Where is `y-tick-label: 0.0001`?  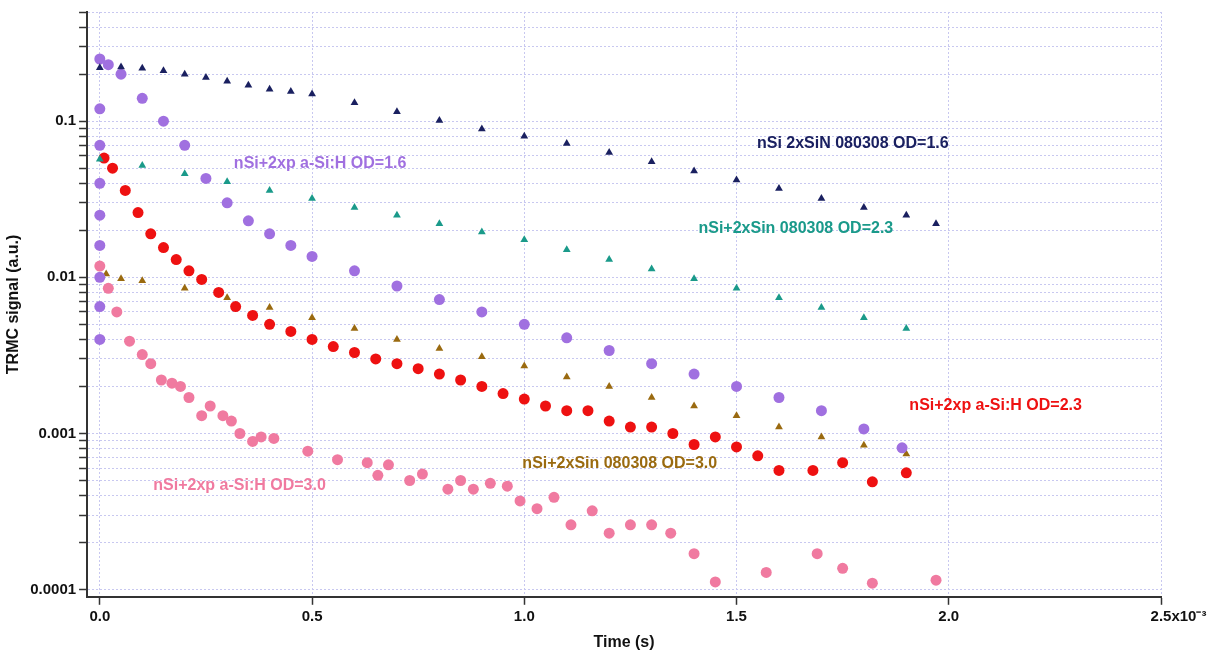 y-tick-label: 0.0001 is located at coordinates (53, 588).